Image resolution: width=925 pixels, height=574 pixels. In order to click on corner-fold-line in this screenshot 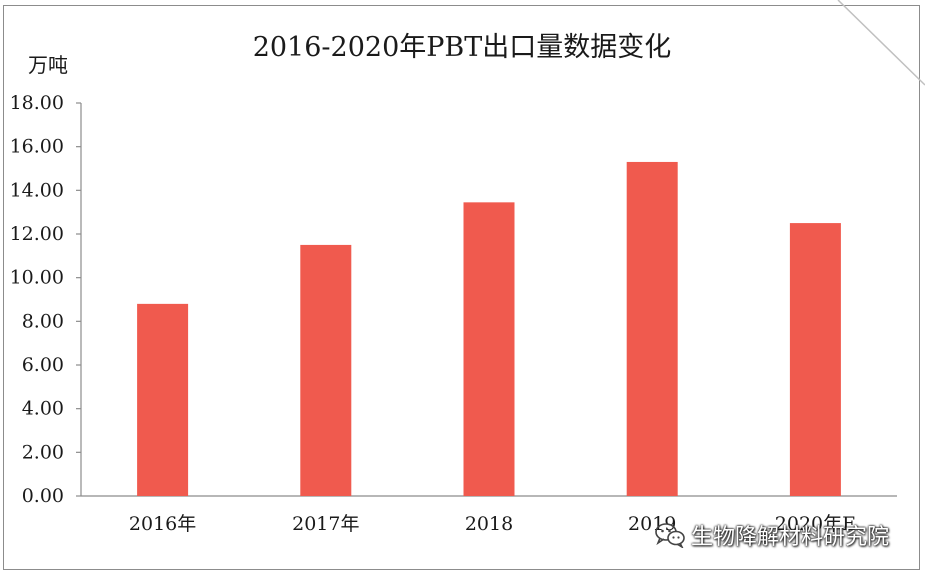, I will do `click(881, 43)`.